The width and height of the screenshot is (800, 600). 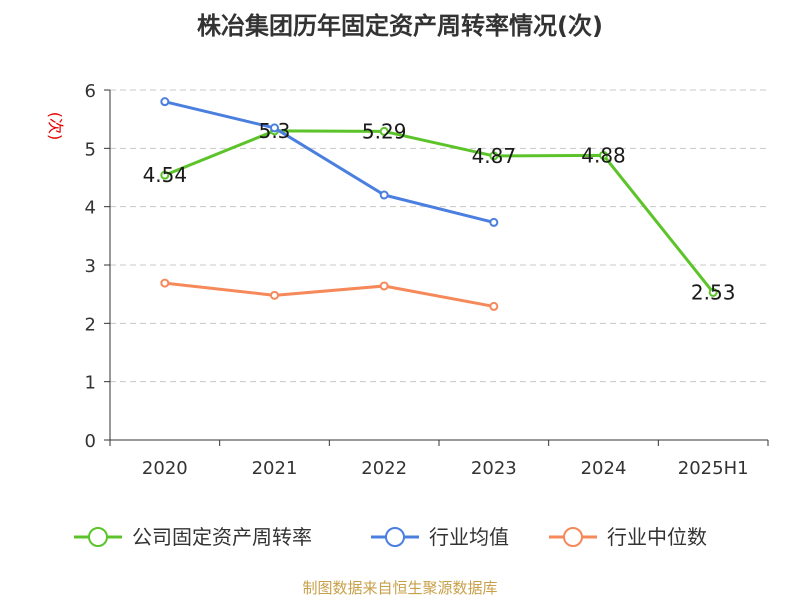 I want to click on legend-item: 公司固定资产周转率, so click(x=193, y=537).